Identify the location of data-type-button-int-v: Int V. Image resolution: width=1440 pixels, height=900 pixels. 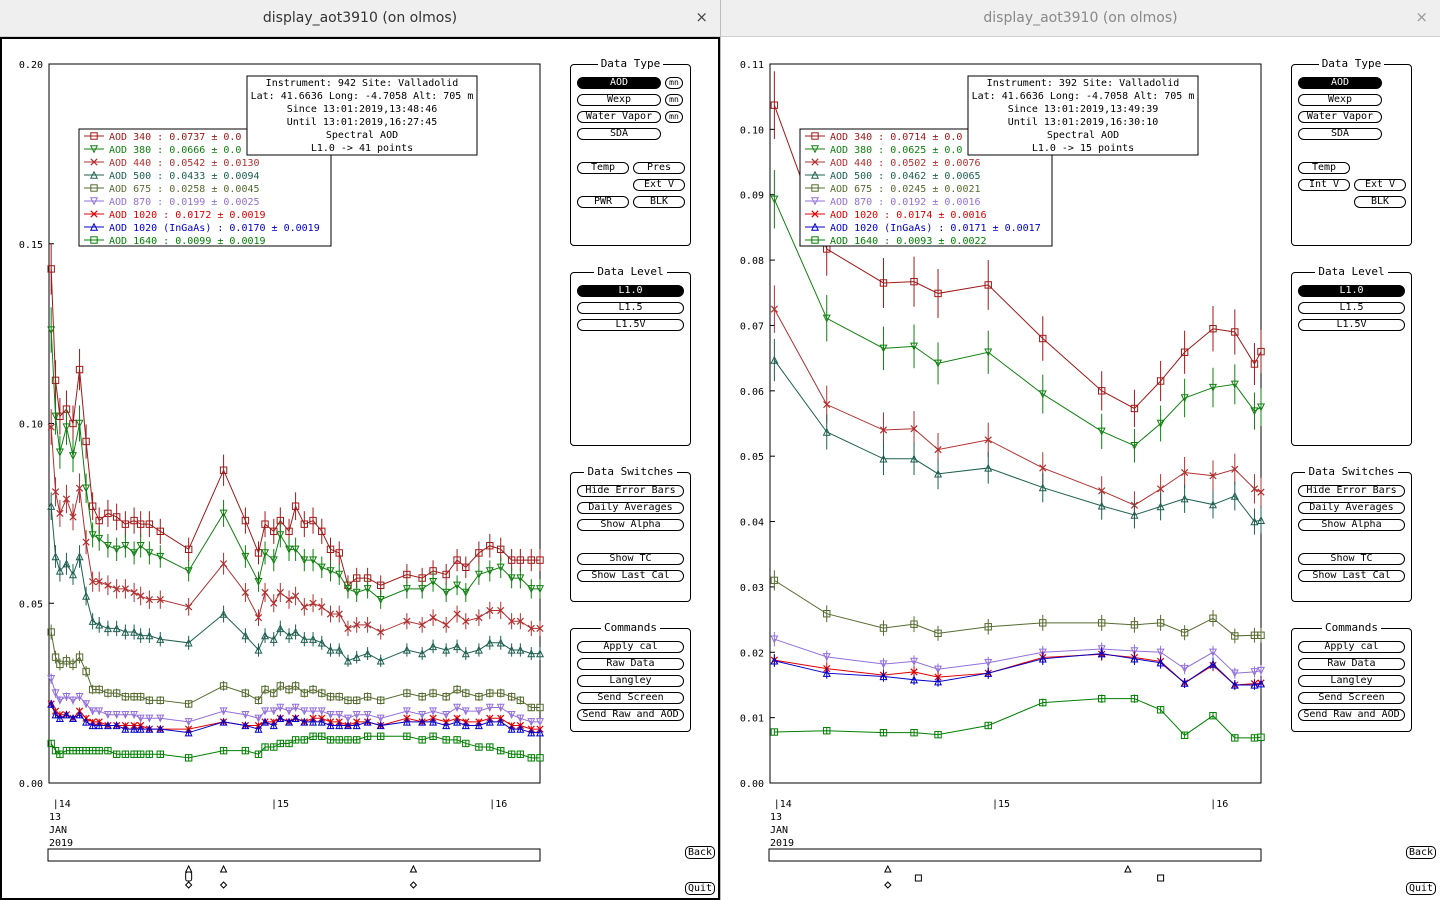
(1324, 185).